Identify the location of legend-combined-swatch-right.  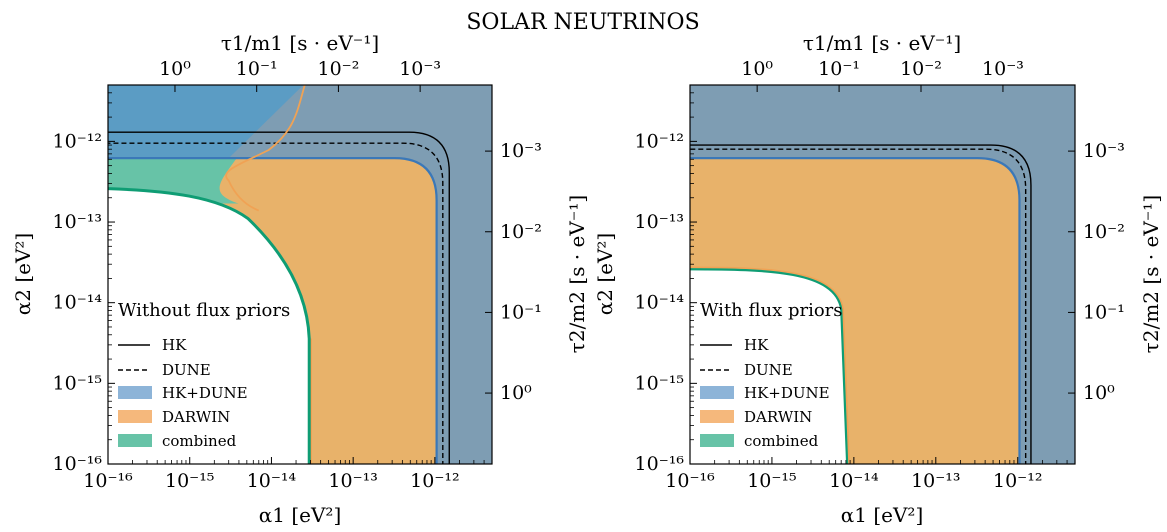
(717, 440).